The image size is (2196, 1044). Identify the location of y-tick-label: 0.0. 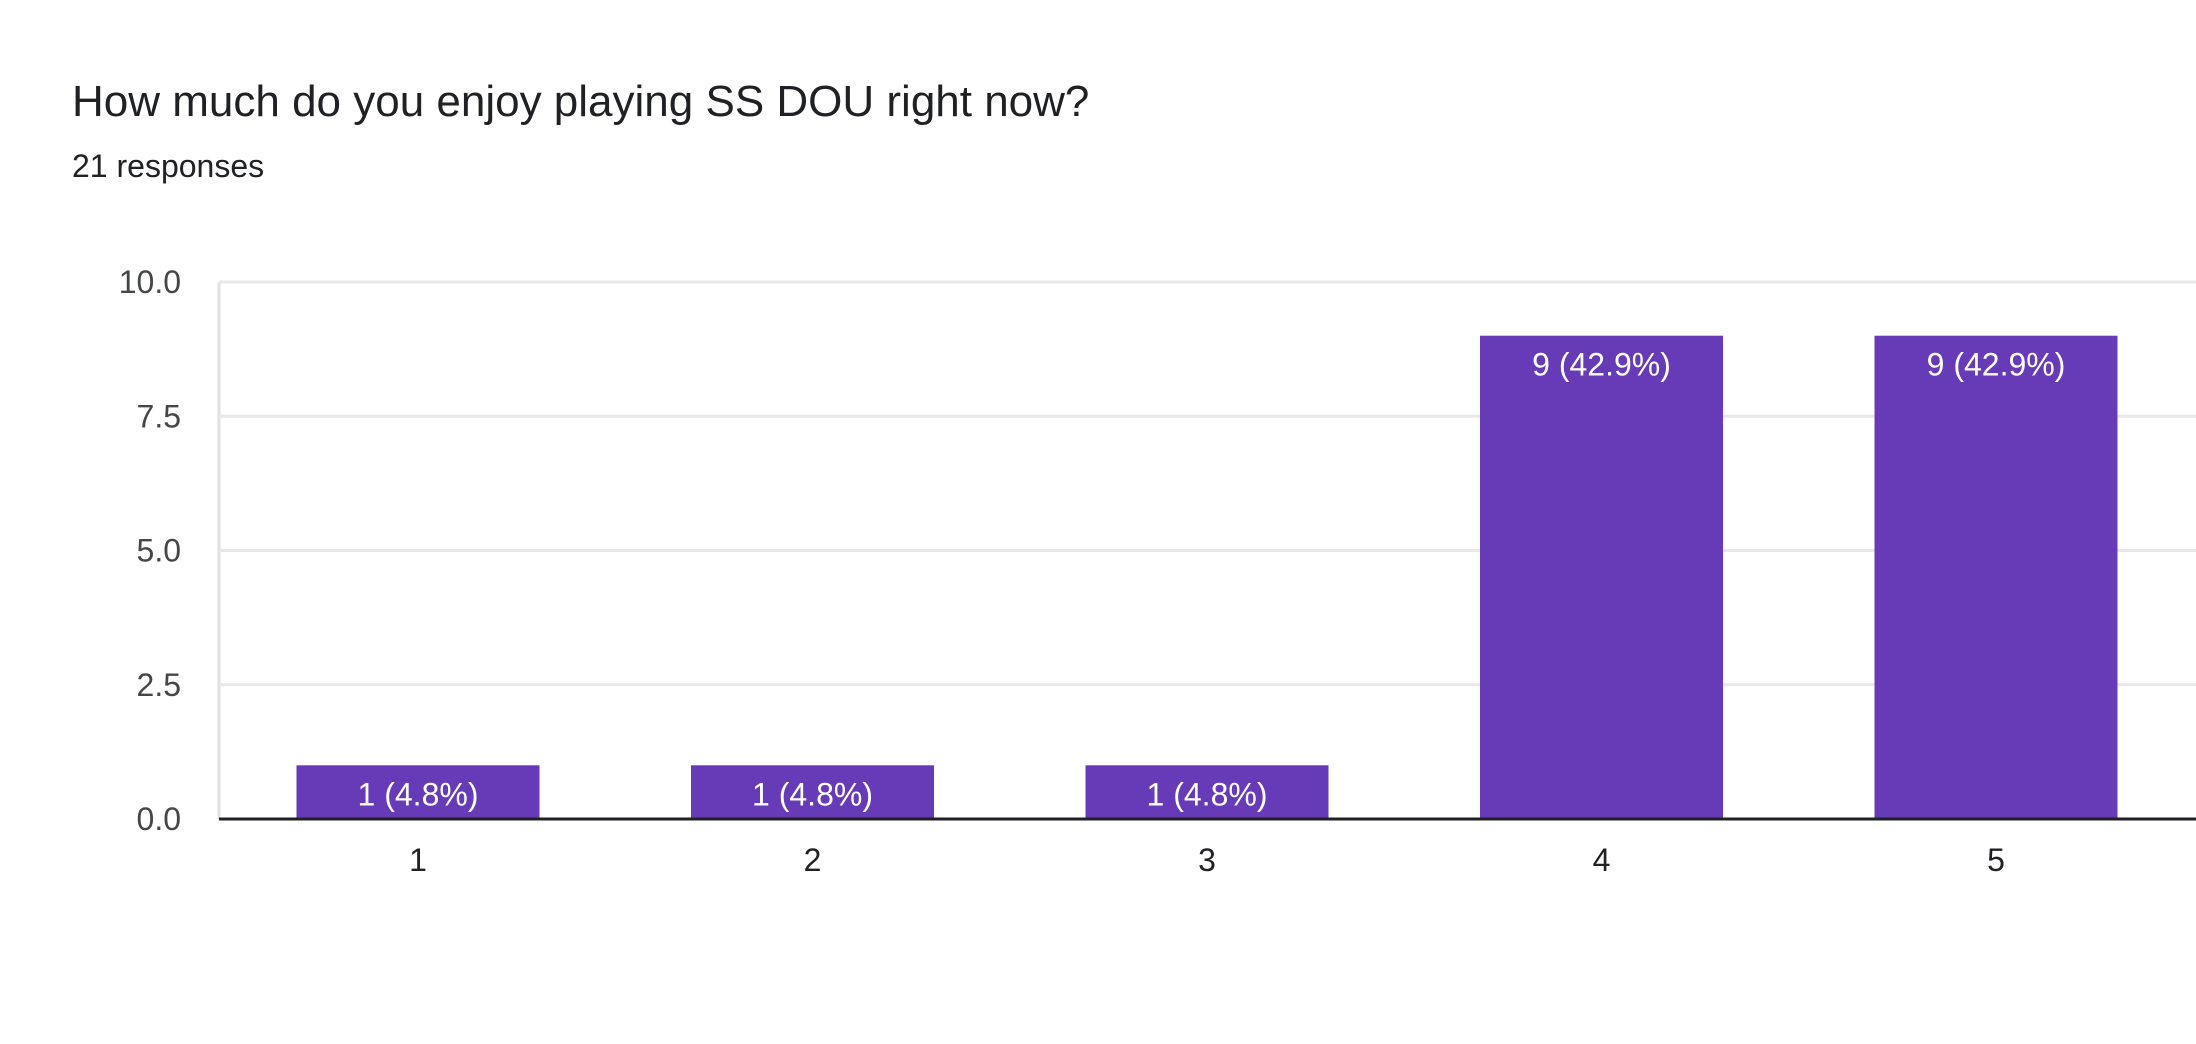
(159, 819).